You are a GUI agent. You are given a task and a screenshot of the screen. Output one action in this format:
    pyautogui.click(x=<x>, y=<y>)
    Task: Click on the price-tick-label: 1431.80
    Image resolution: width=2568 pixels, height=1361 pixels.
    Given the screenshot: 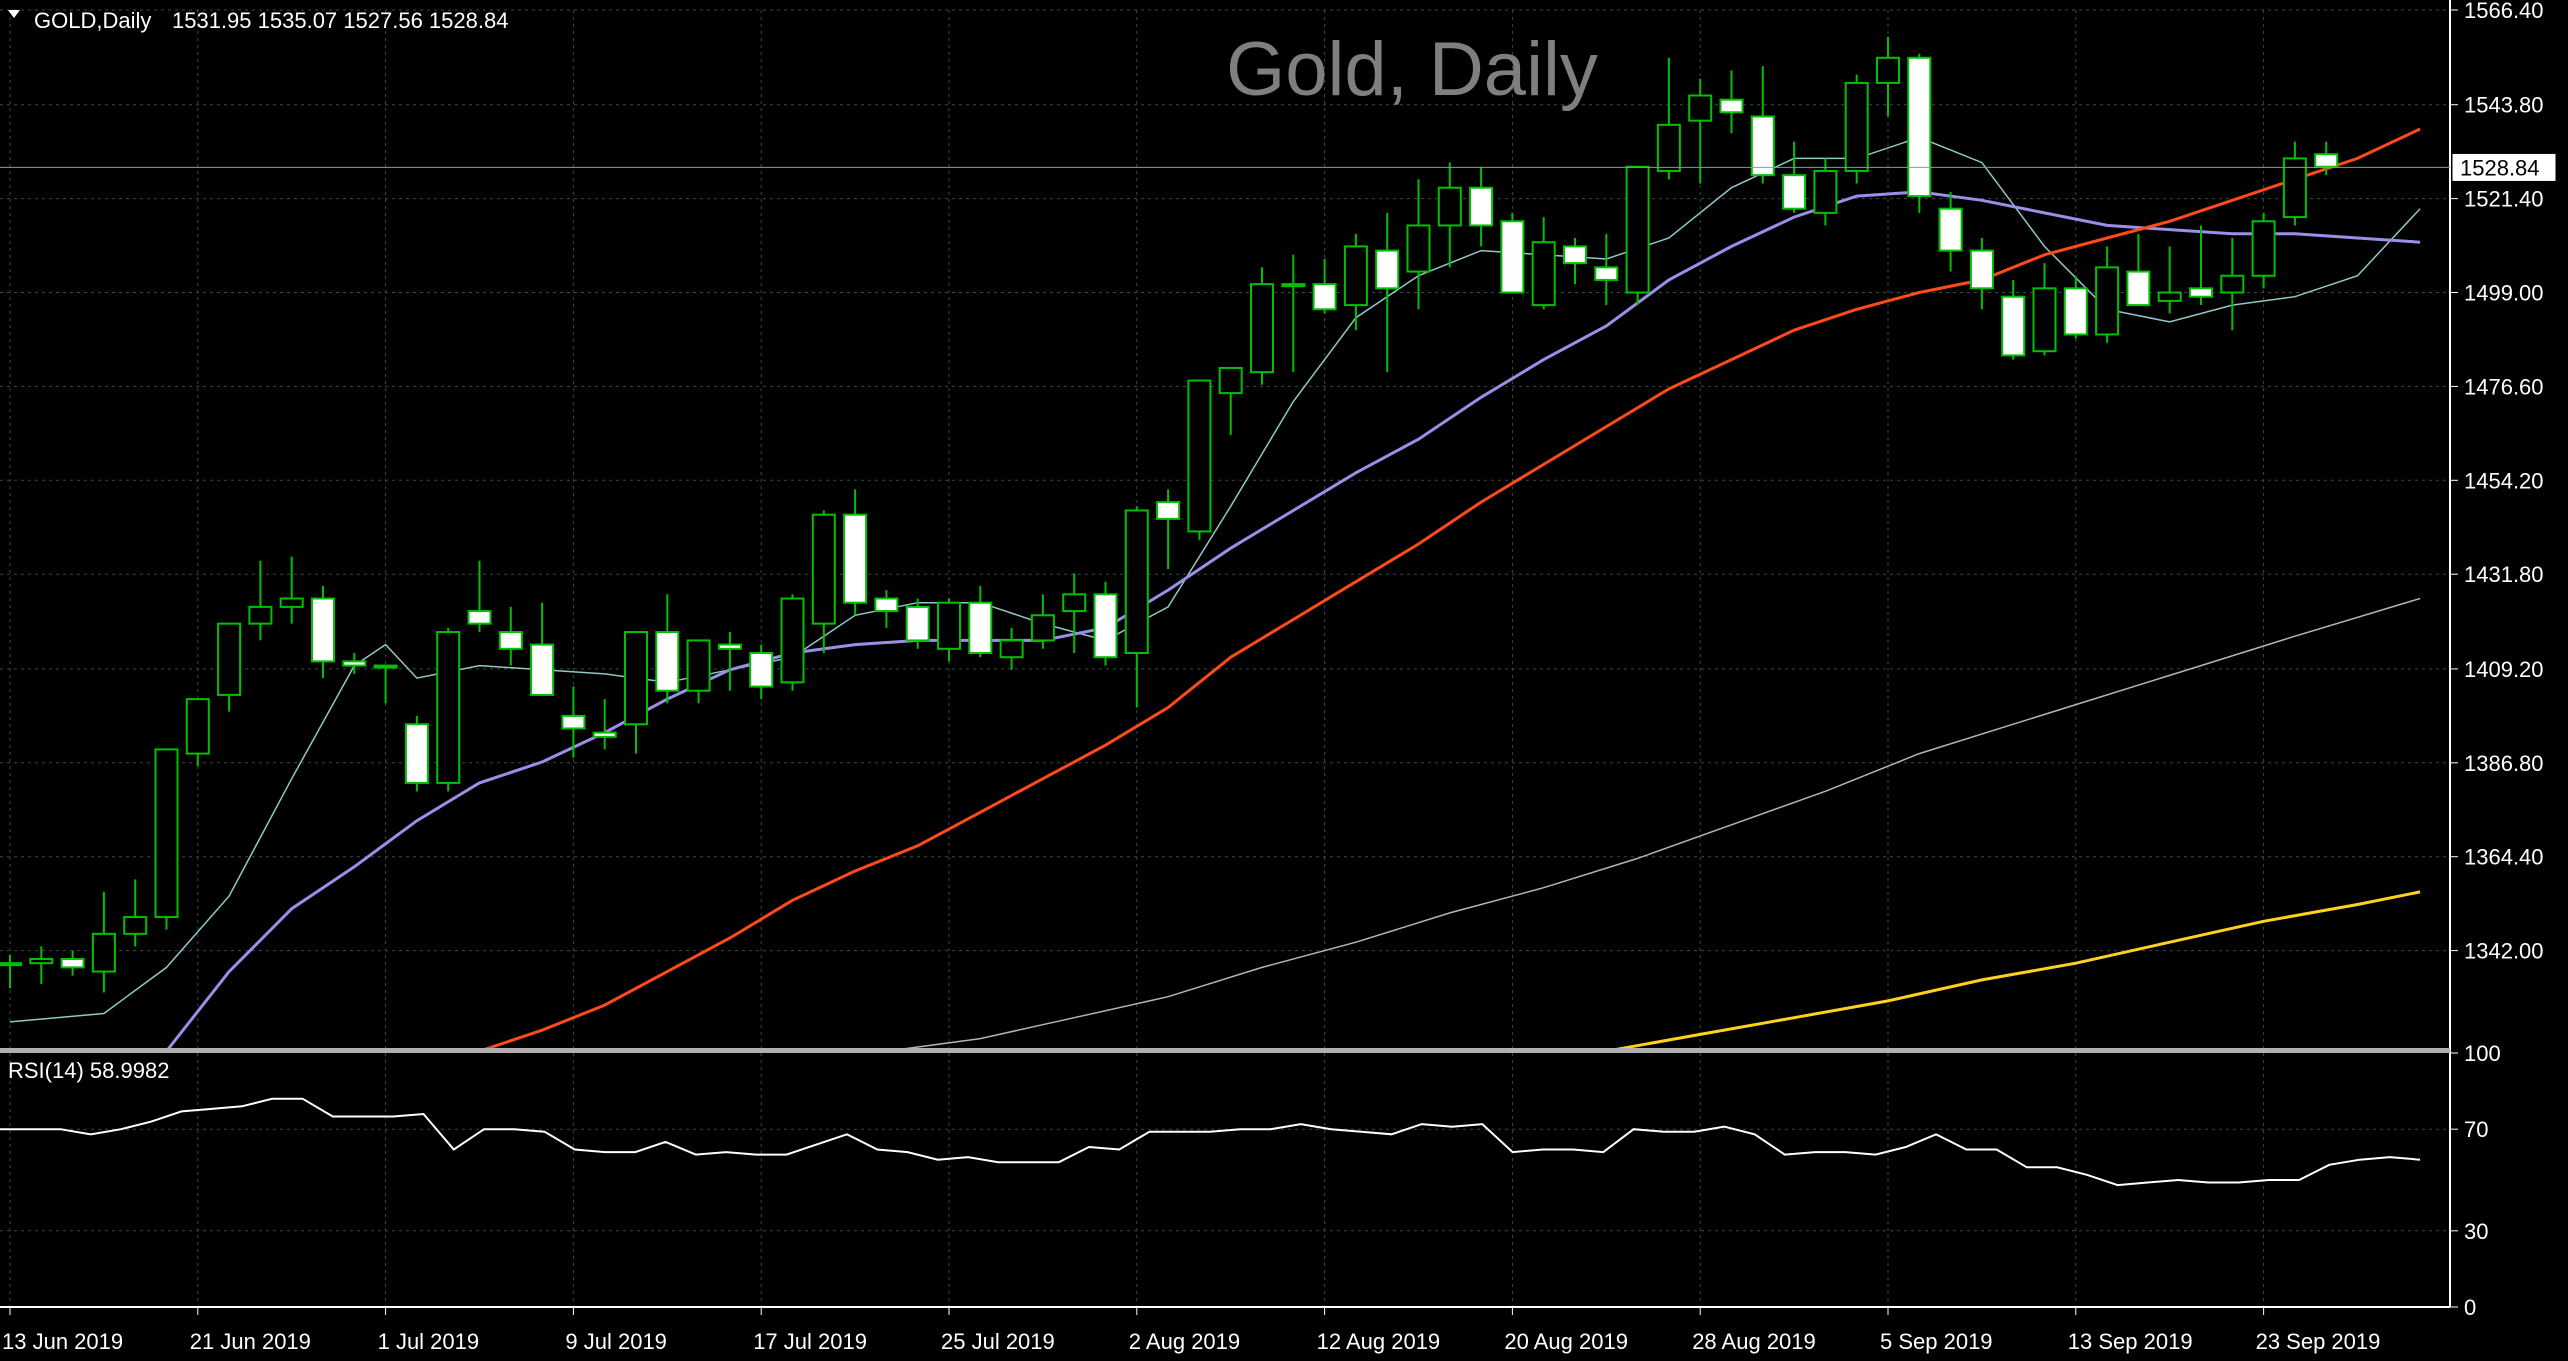 What is the action you would take?
    pyautogui.click(x=2504, y=574)
    